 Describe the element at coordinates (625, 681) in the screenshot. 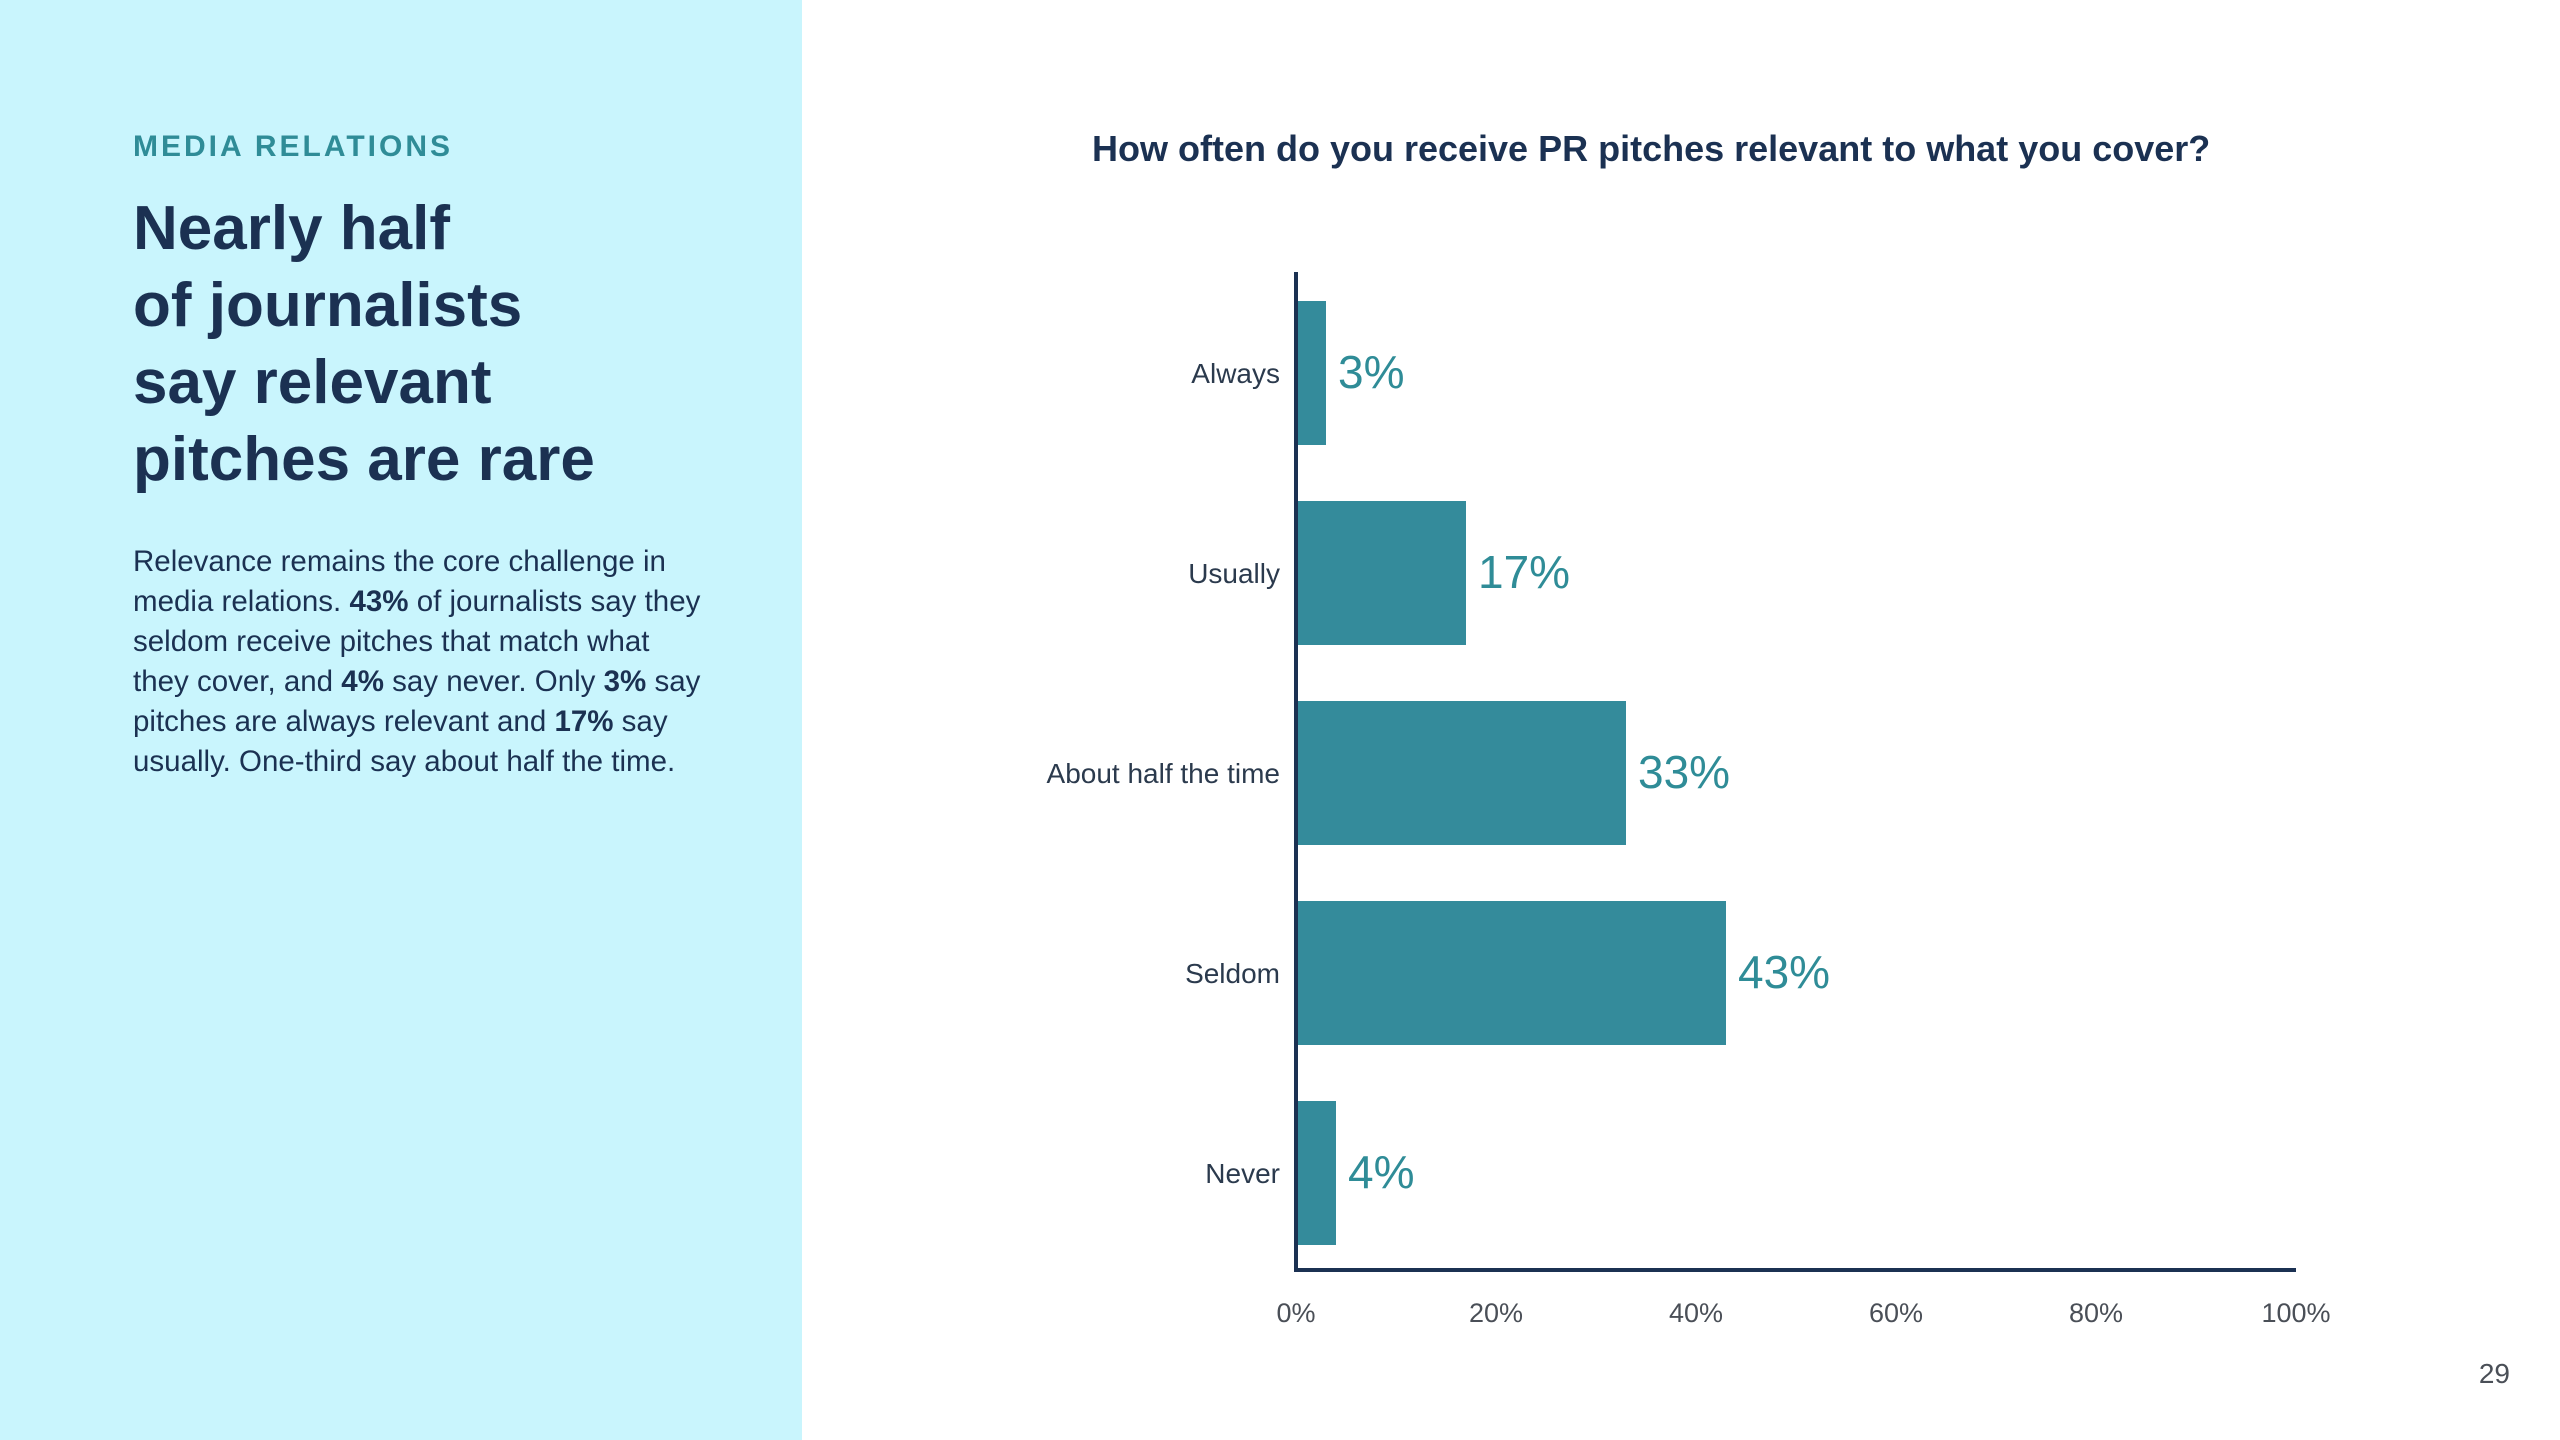

I see `body-highlight: 3%` at that location.